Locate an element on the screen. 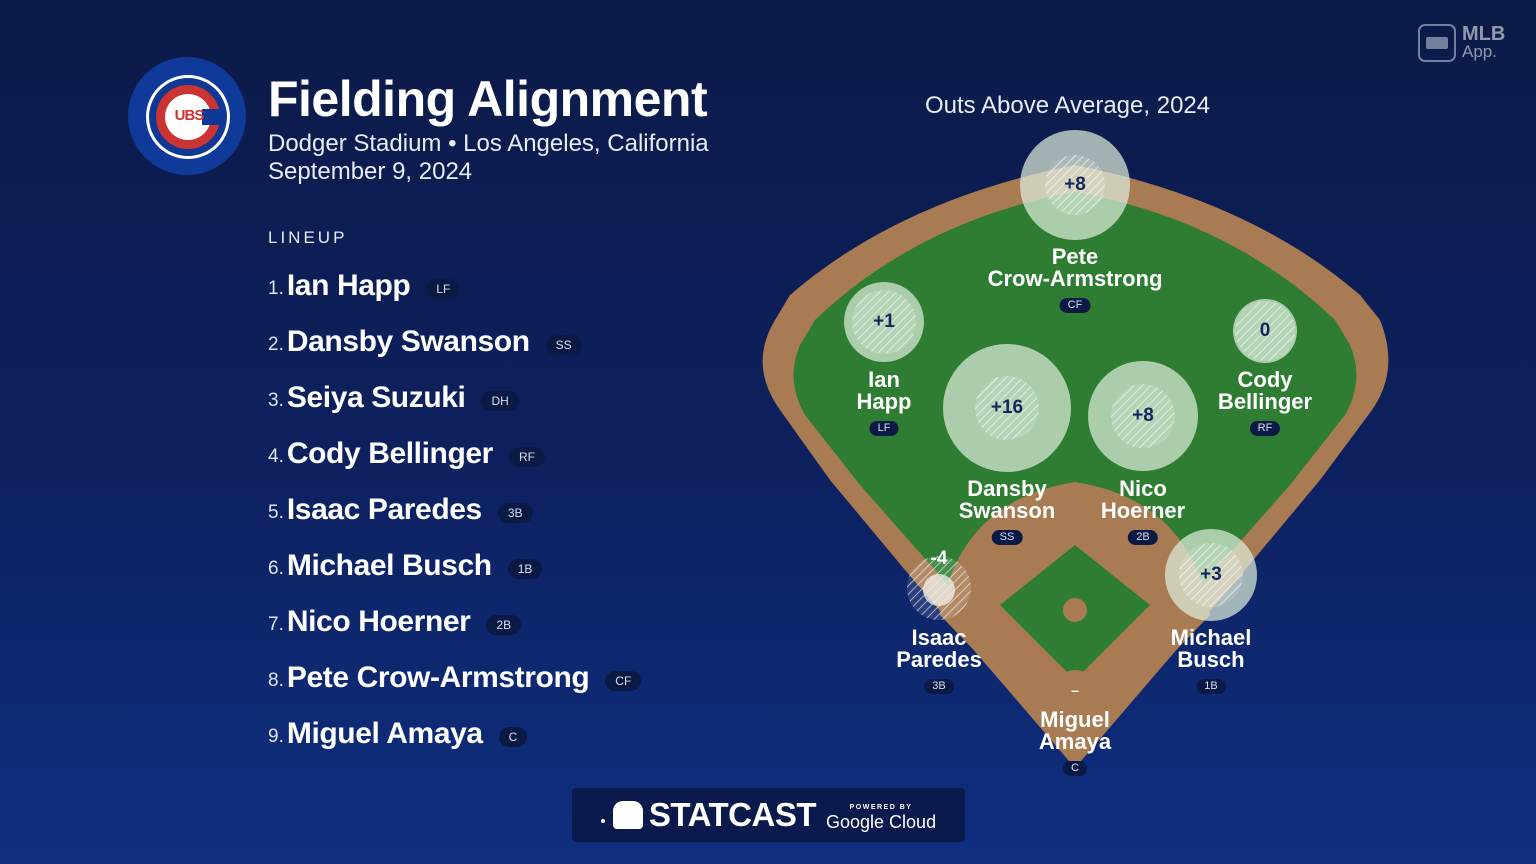  player-name: Seiya Suzuki is located at coordinates (376, 397).